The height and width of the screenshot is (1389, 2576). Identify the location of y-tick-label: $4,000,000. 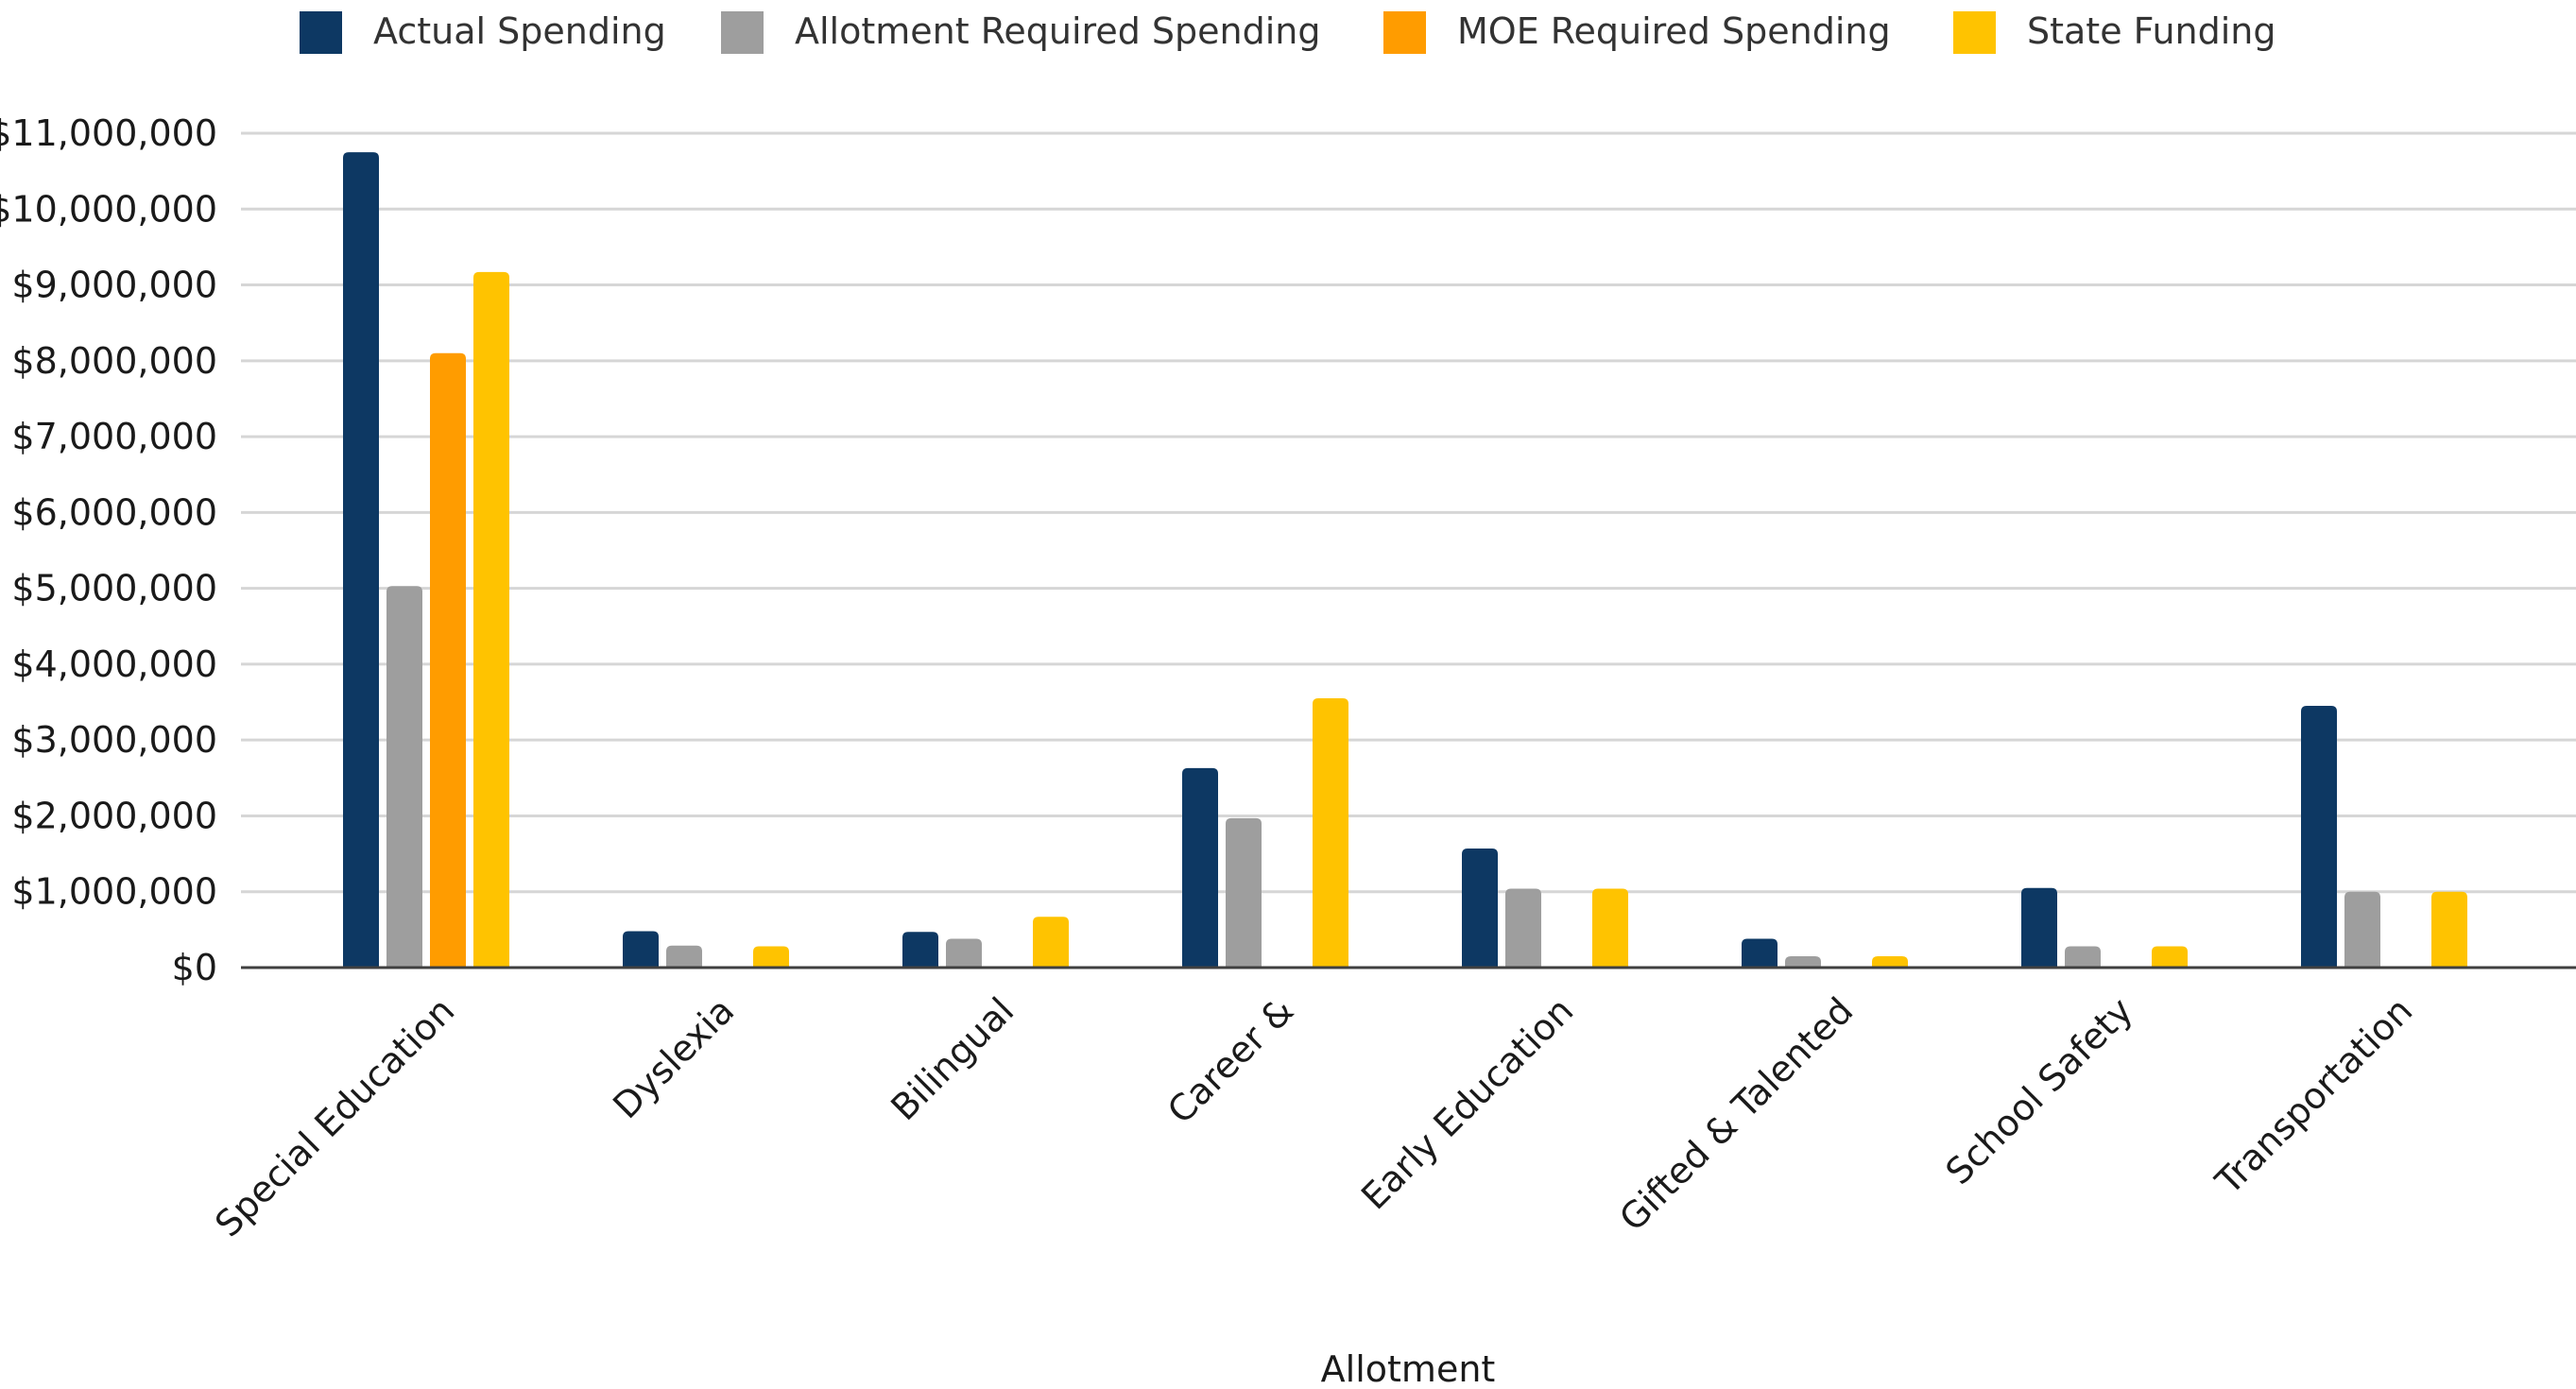
(114, 664).